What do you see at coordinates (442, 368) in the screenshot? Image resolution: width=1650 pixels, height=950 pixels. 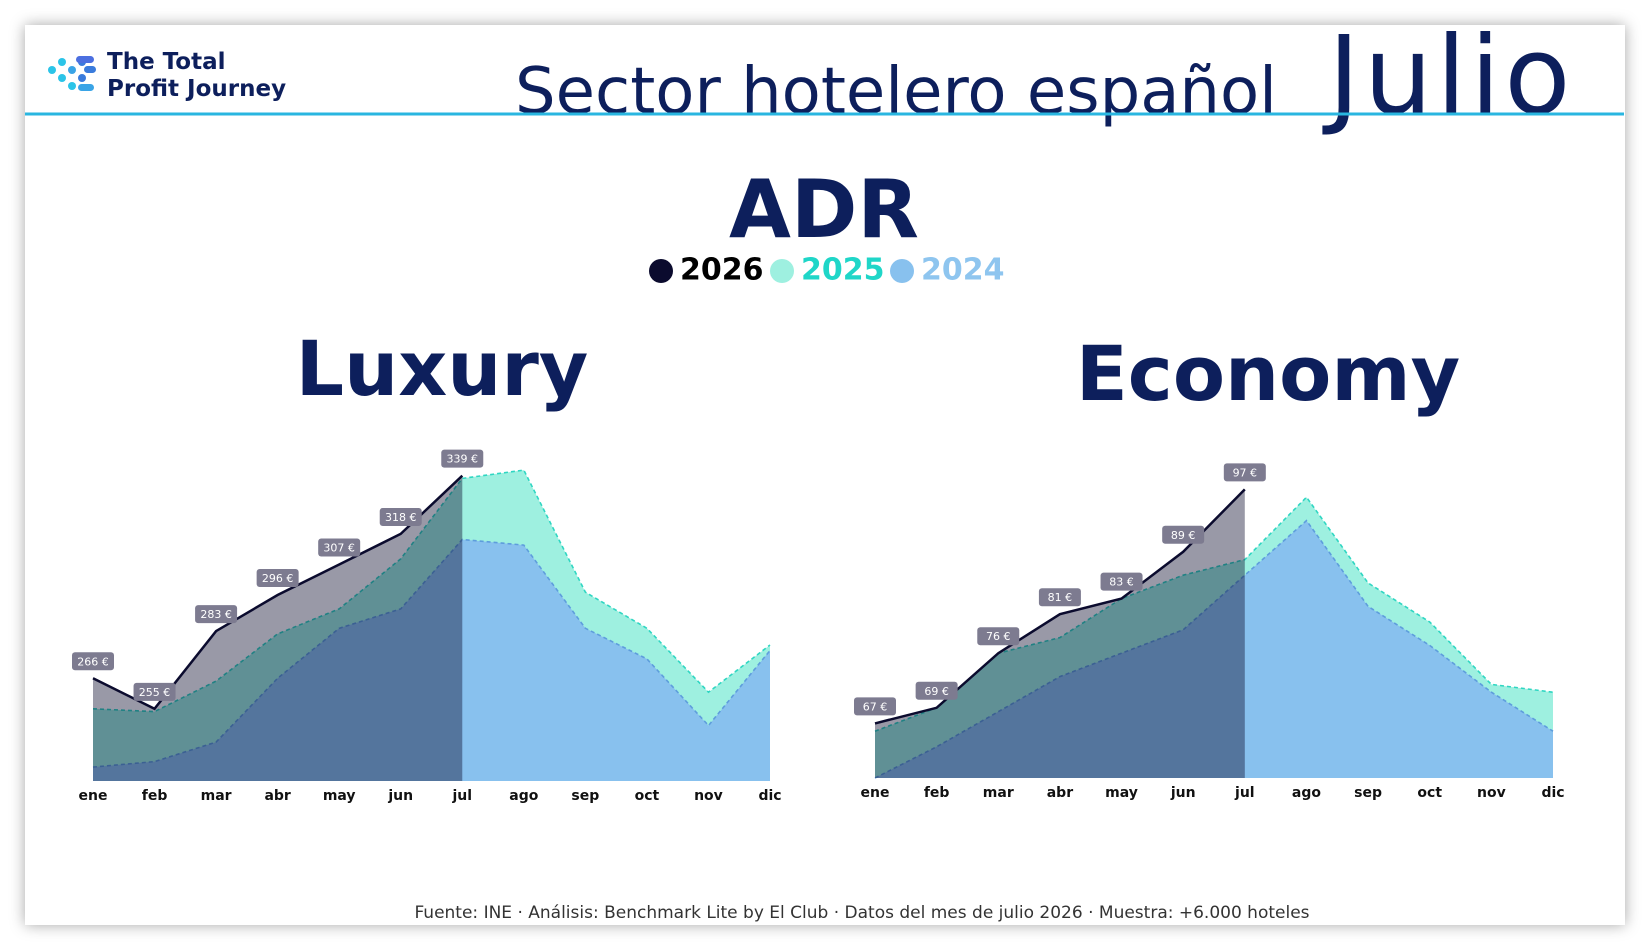 I see `chart-title: Luxury` at bounding box center [442, 368].